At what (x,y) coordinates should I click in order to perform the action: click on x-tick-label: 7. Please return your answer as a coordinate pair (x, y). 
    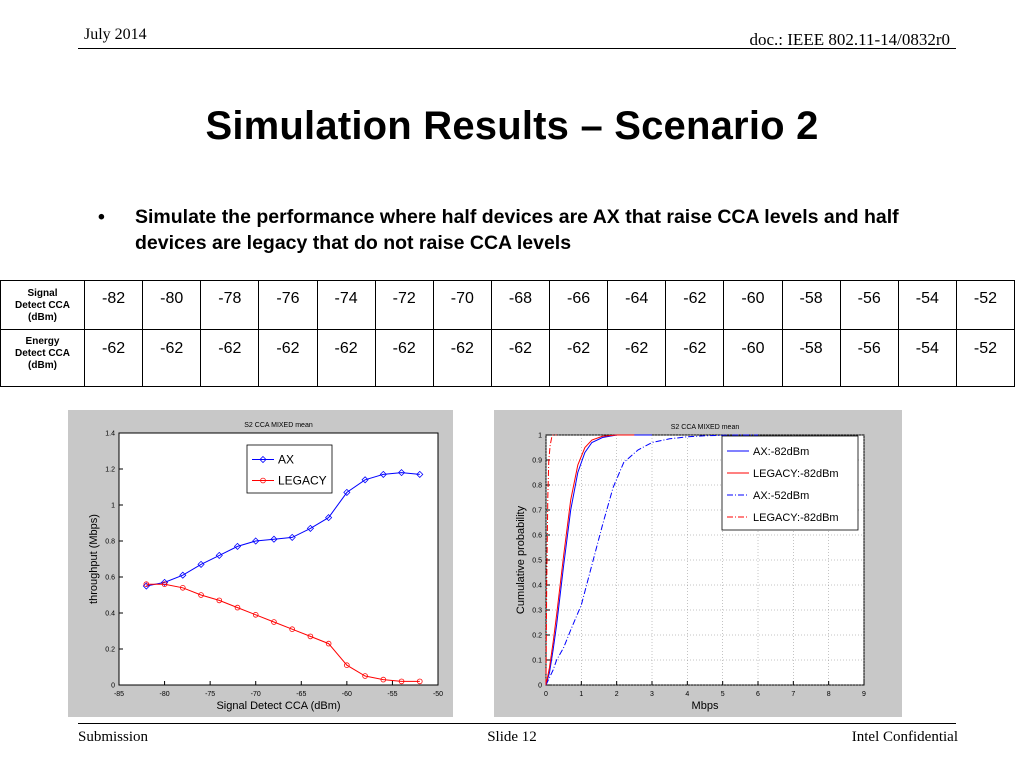
    Looking at the image, I should click on (793, 694).